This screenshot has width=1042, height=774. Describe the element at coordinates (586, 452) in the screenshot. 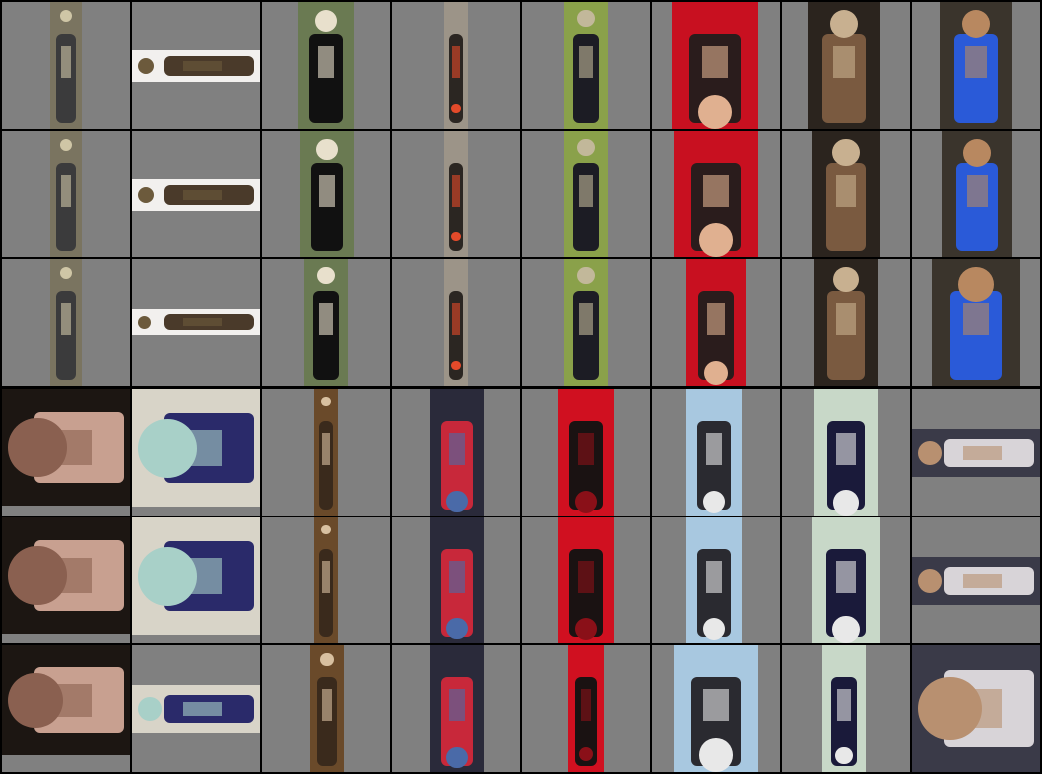

I see `person-red-top-upside-down-thumbnail` at that location.